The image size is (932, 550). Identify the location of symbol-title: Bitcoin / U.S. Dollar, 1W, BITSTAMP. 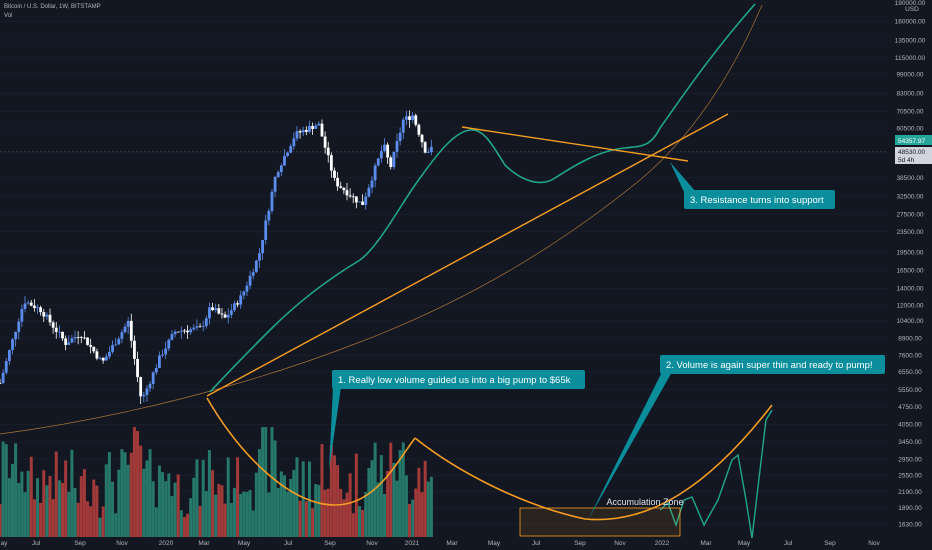
(52, 7).